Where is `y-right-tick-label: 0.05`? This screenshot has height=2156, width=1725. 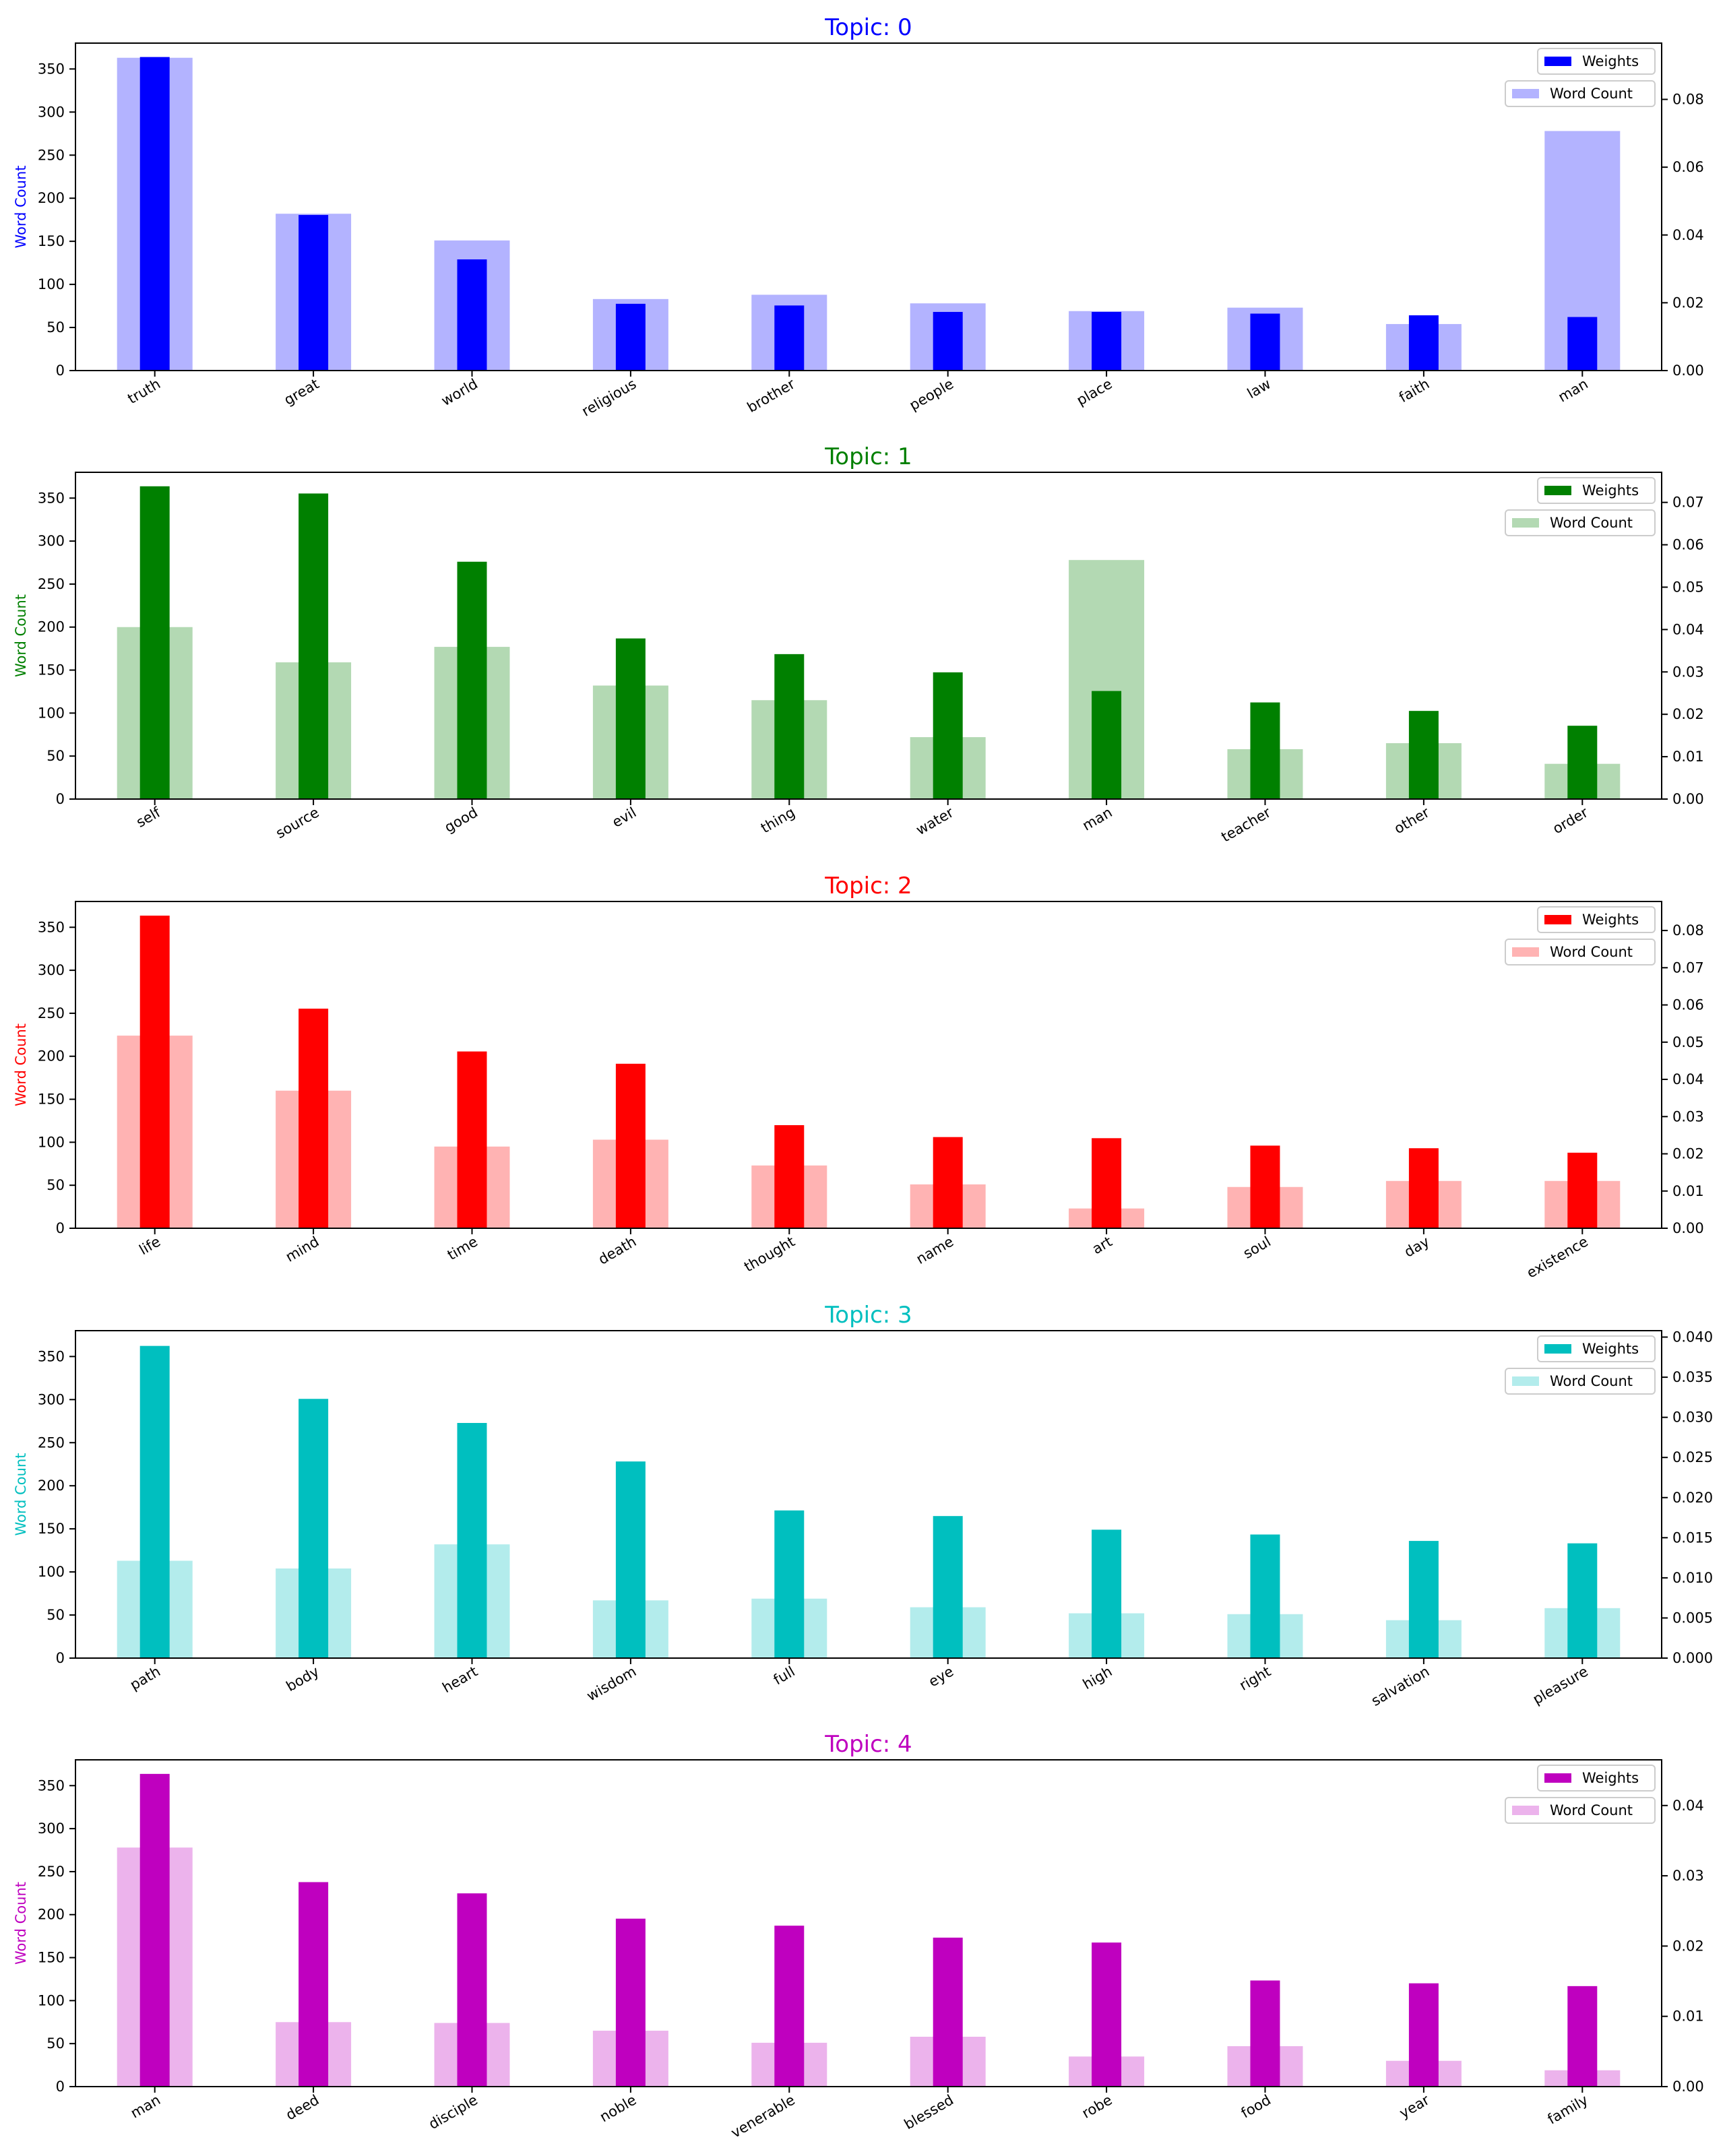
y-right-tick-label: 0.05 is located at coordinates (1688, 587).